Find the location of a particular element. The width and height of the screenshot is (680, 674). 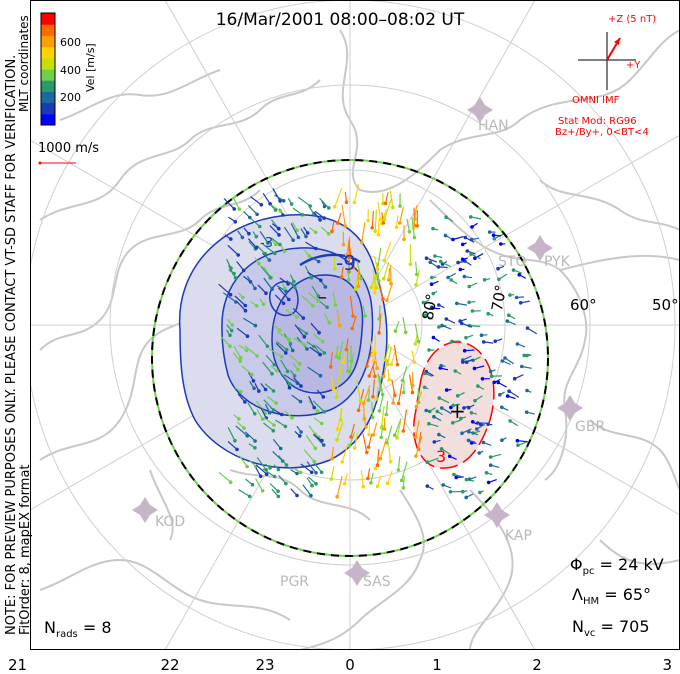

mlt-axis: 21 22 23 0 1 2 3 is located at coordinates (340, 665).